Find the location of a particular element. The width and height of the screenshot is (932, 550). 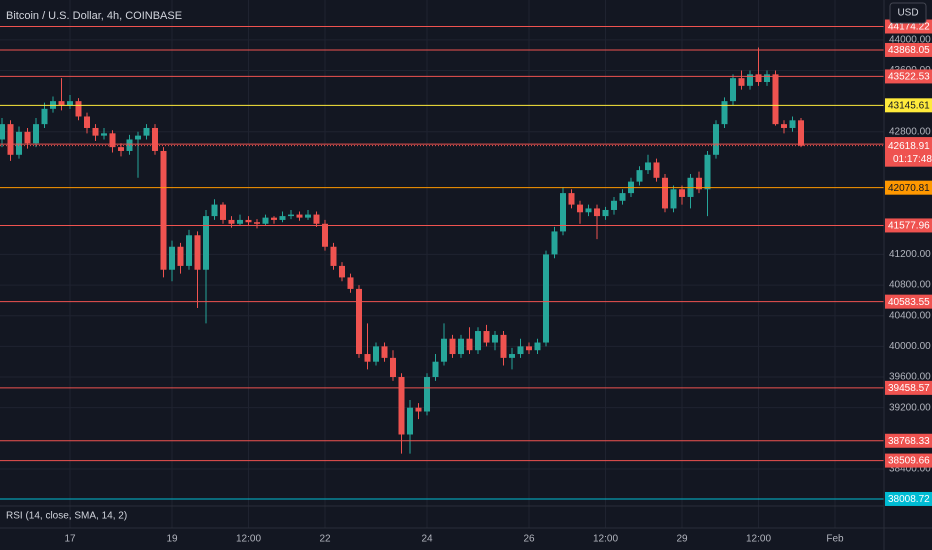

level-label: 43522.53 is located at coordinates (909, 77).